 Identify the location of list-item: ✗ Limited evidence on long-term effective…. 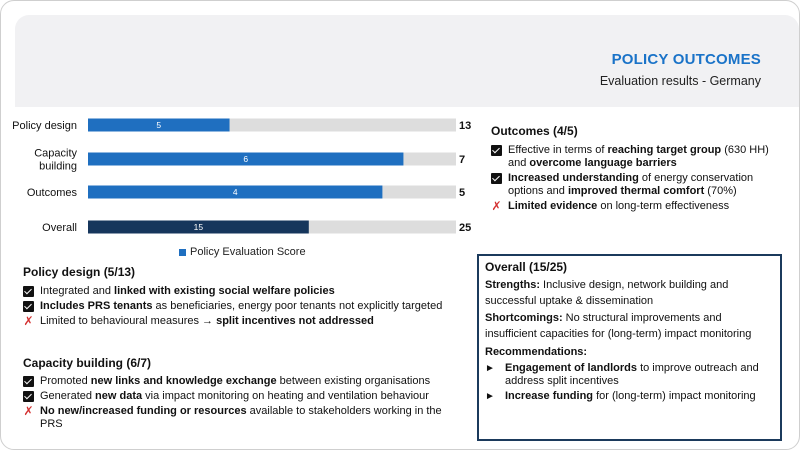
(636, 206).